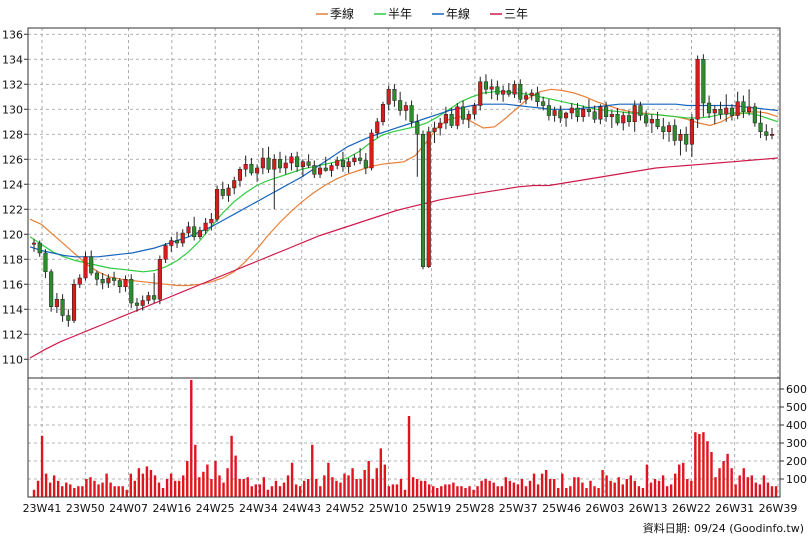  Describe the element at coordinates (12, 284) in the screenshot. I see `price-tick-label: 116` at that location.